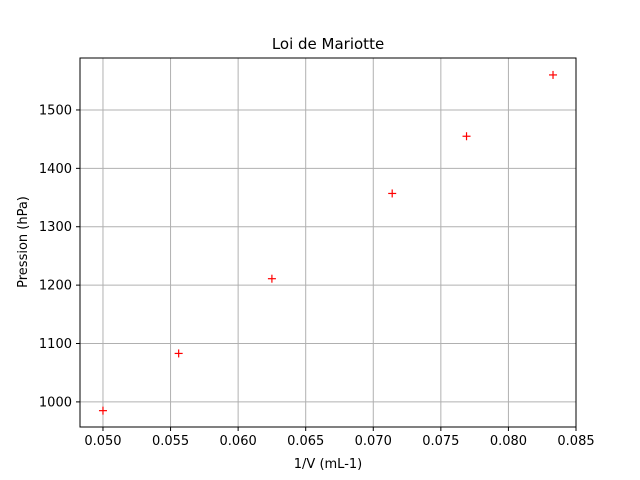 Image resolution: width=640 pixels, height=480 pixels. Describe the element at coordinates (328, 464) in the screenshot. I see `x-axis-label: 1/V (mL-1)` at that location.